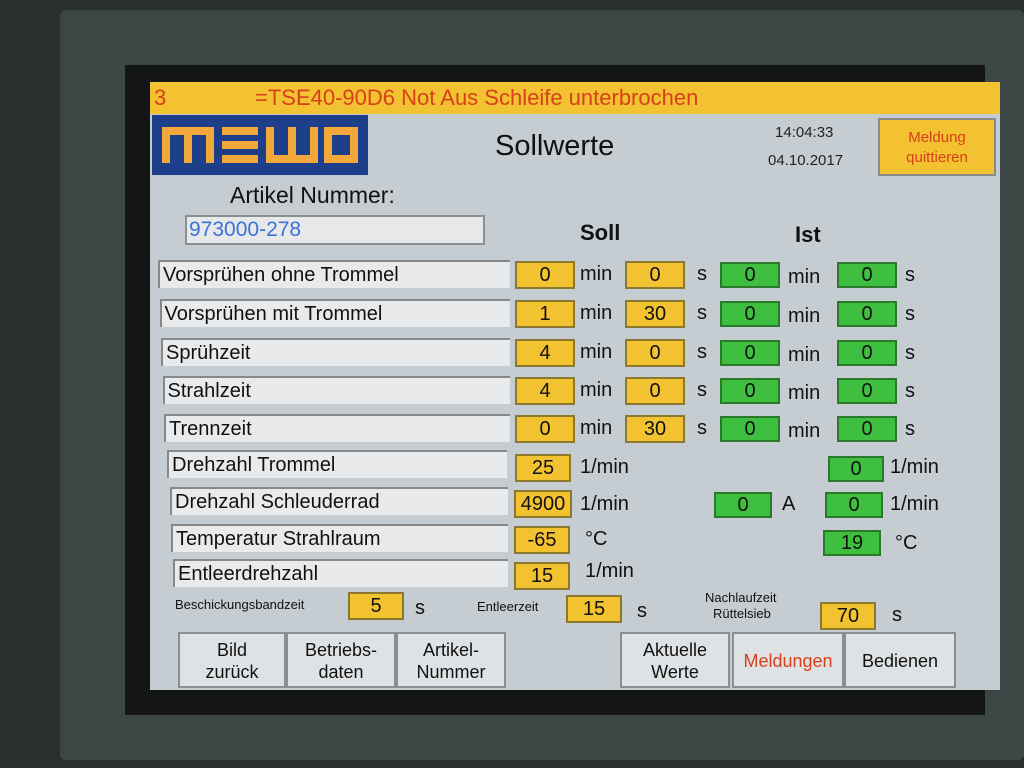  Describe the element at coordinates (543, 468) in the screenshot. I see `drehzahl-trommel-soll: 25` at that location.